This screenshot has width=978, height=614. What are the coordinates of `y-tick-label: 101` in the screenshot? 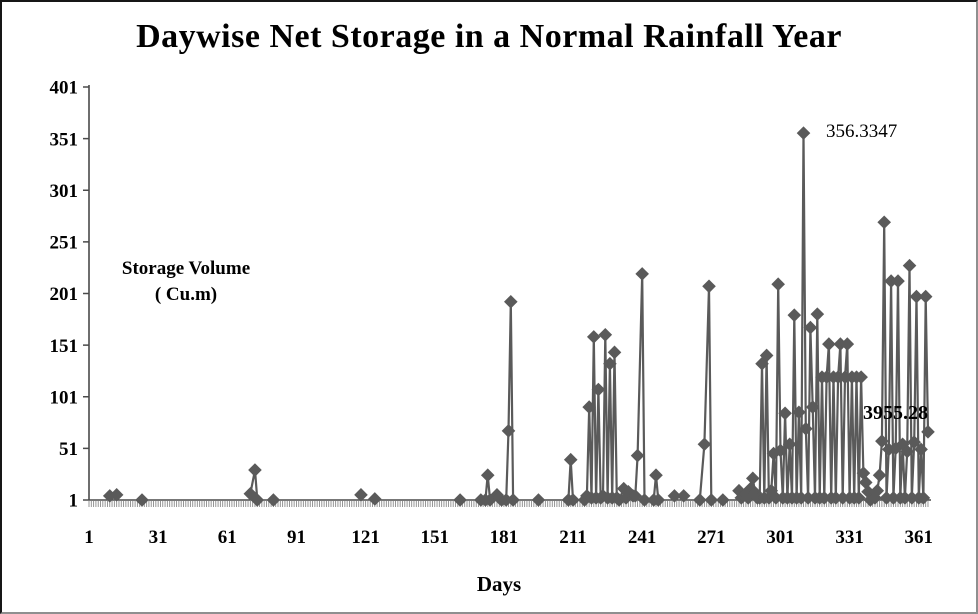 It's located at (64, 397).